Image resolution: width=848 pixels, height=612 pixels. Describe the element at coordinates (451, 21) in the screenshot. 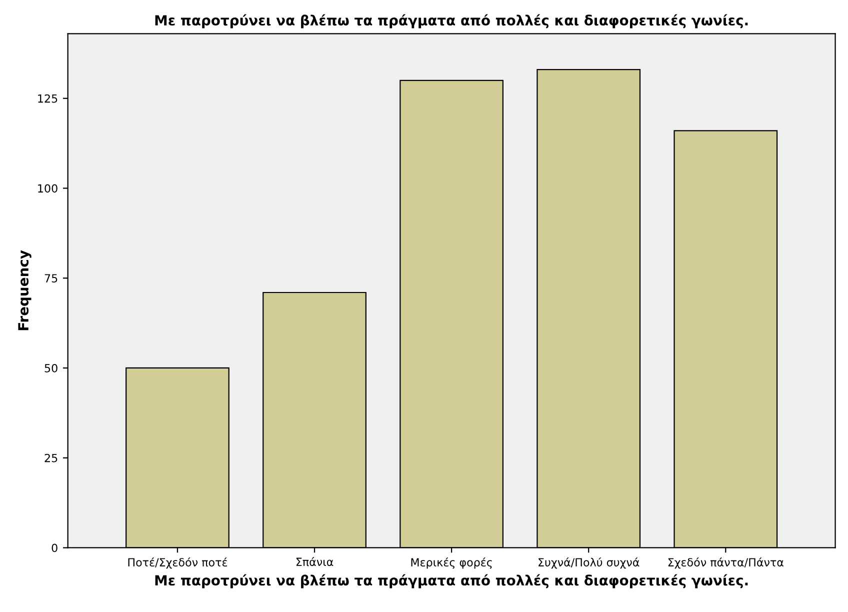

I see `chart-title: Με παροτρύνει να βλέπω τα πράγματα από πολλές και διαφορετικές γωνίες.` at that location.